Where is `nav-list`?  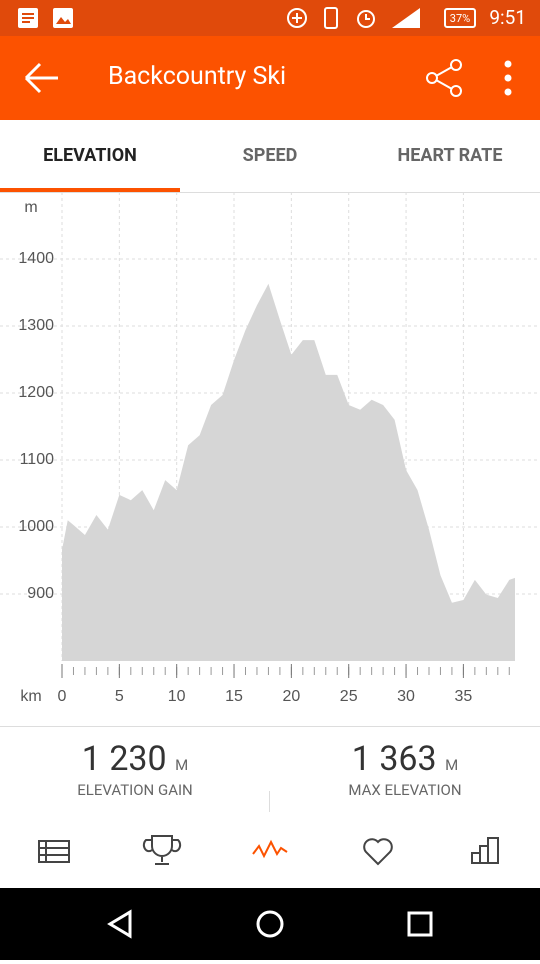
nav-list is located at coordinates (54, 851).